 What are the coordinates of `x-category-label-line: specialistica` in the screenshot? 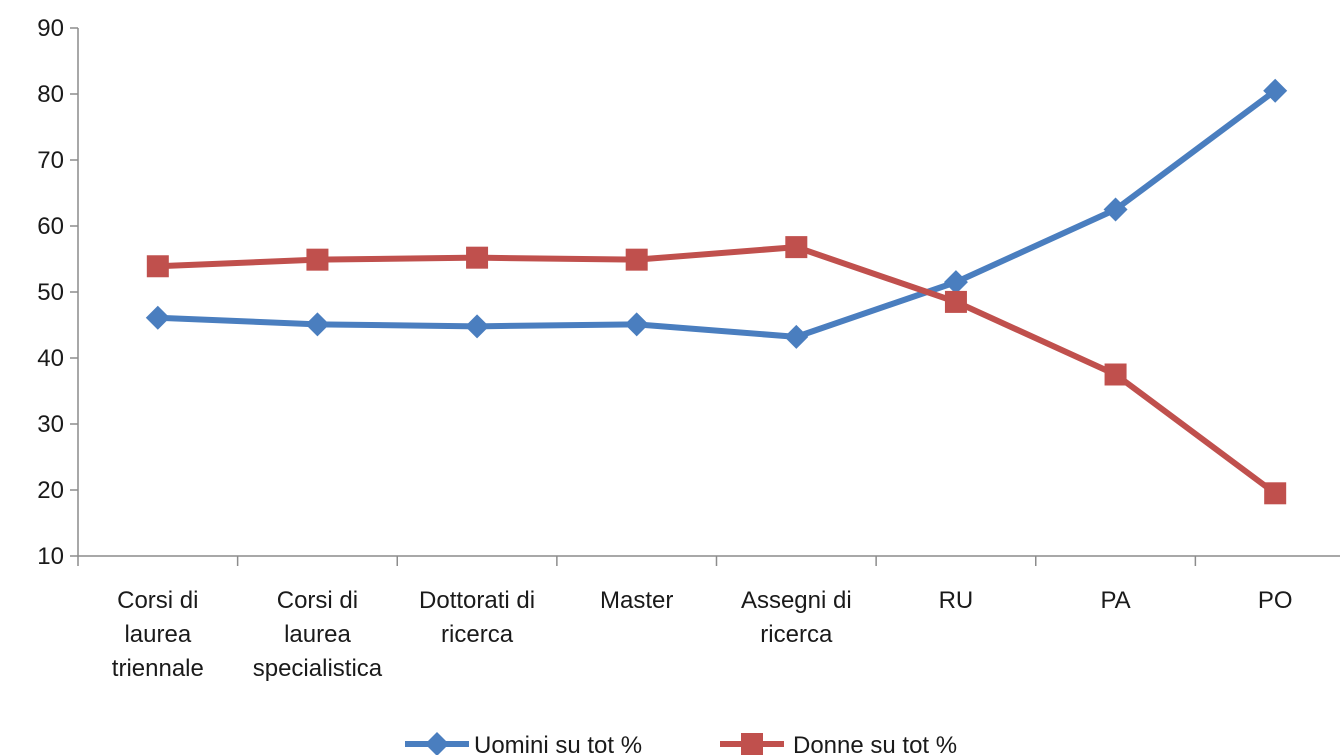 It's located at (318, 668).